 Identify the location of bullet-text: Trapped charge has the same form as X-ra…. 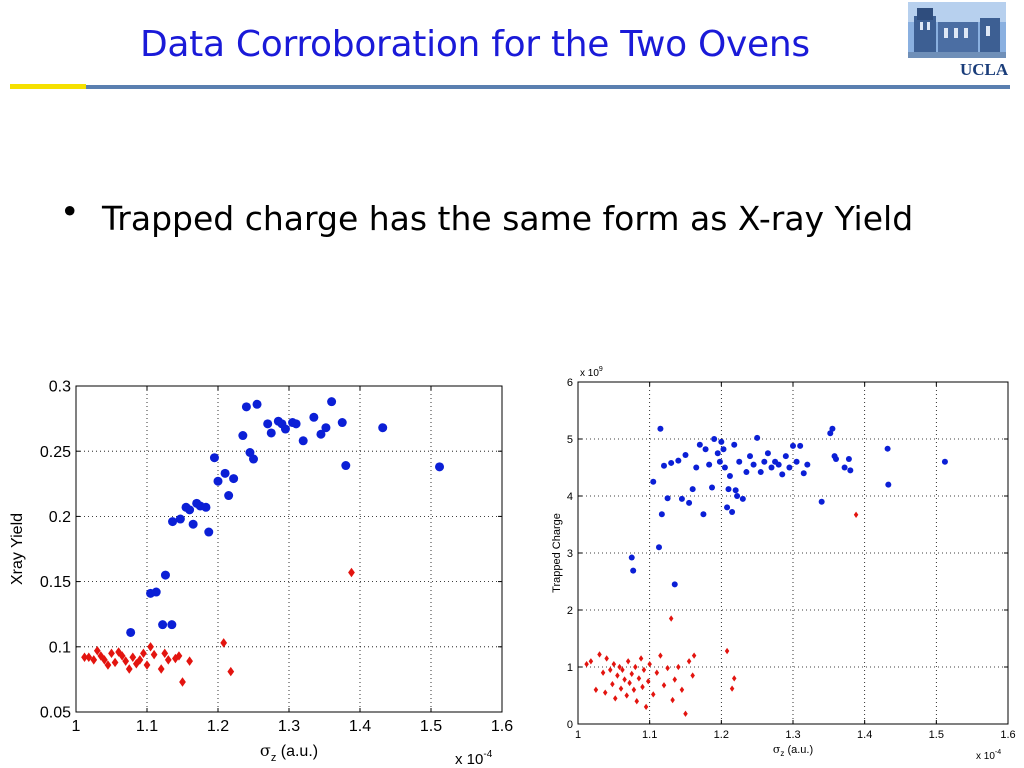
(508, 218).